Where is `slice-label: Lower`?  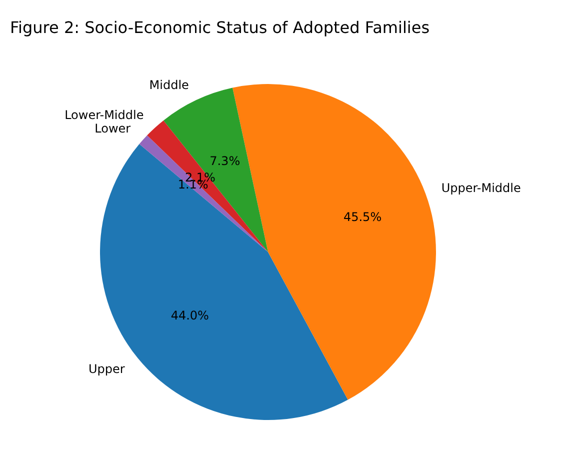
slice-label: Lower is located at coordinates (112, 128).